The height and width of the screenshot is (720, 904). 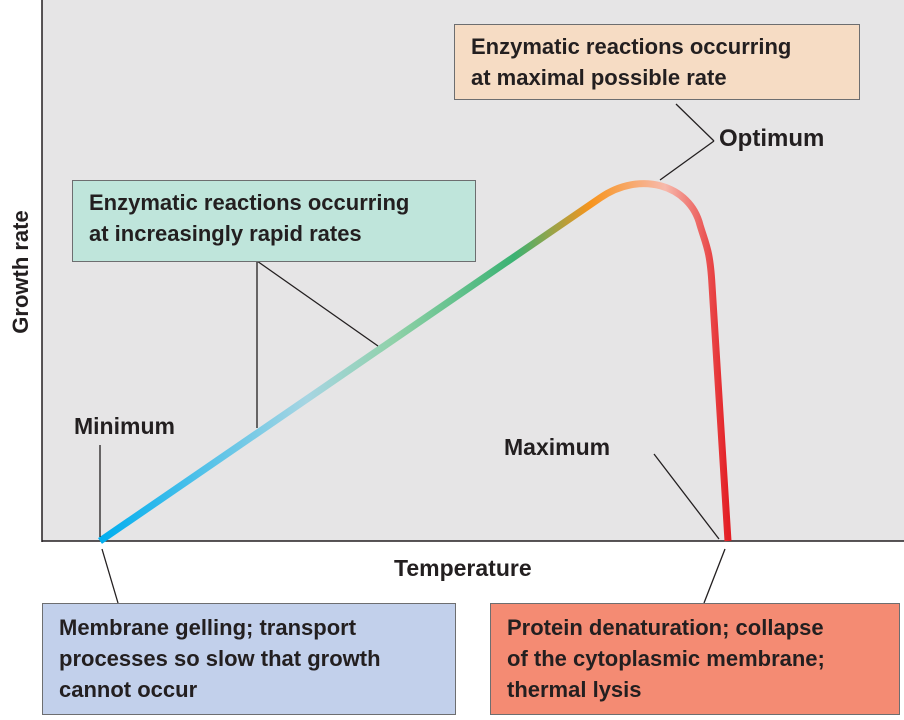 What do you see at coordinates (225, 233) in the screenshot?
I see `growth-box-line-2: at increasingly rapid rates` at bounding box center [225, 233].